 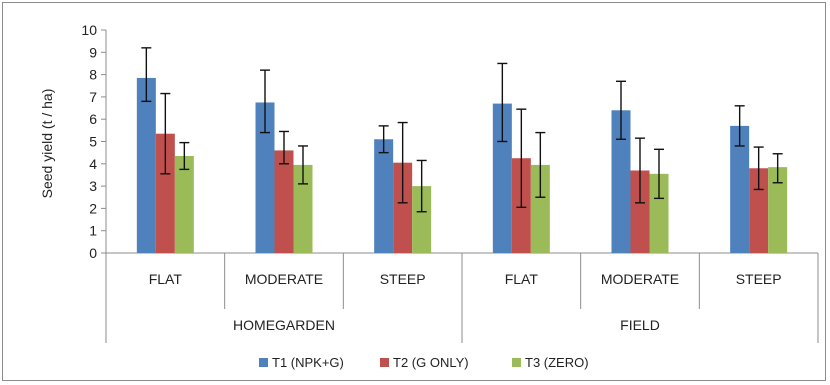 I want to click on y-tick-label: 9, so click(x=93, y=52).